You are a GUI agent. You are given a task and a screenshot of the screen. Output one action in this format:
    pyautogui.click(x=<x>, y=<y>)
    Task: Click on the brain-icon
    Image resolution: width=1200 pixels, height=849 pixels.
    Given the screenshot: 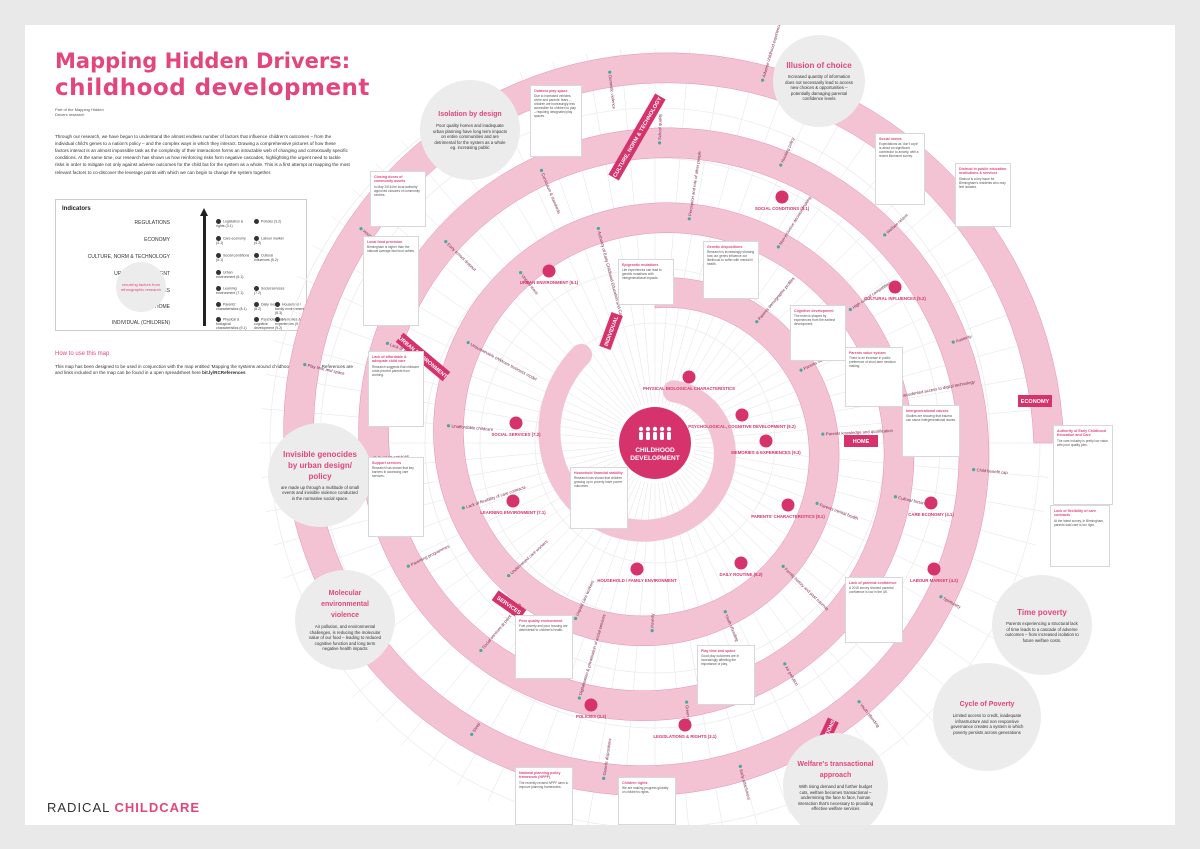 What is the action you would take?
    pyautogui.click(x=256, y=319)
    